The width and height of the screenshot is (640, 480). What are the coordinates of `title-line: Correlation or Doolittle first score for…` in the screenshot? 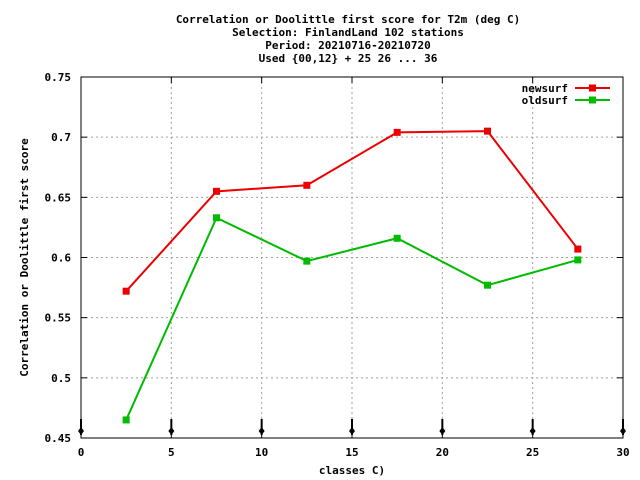 It's located at (348, 19).